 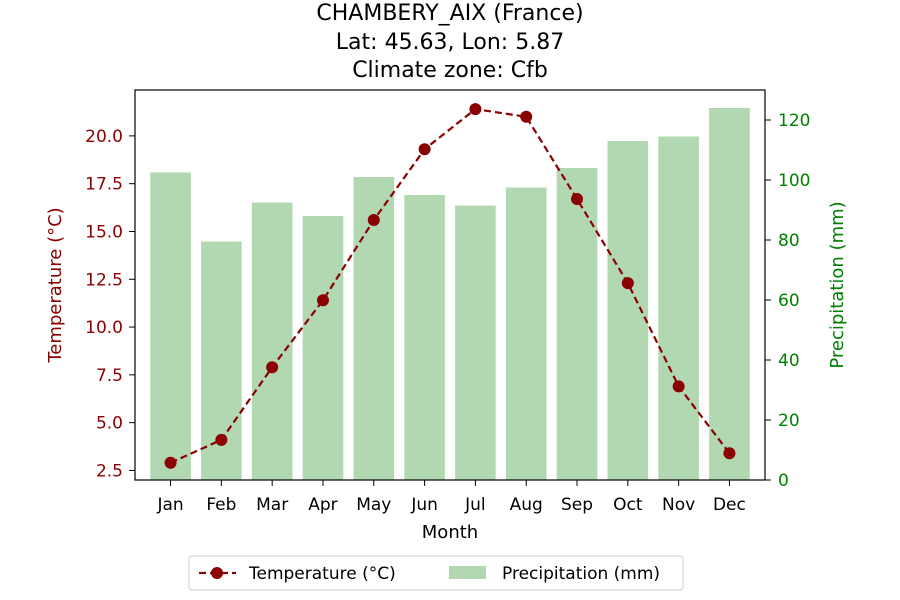 What do you see at coordinates (783, 481) in the screenshot?
I see `right-tick-label: 0` at bounding box center [783, 481].